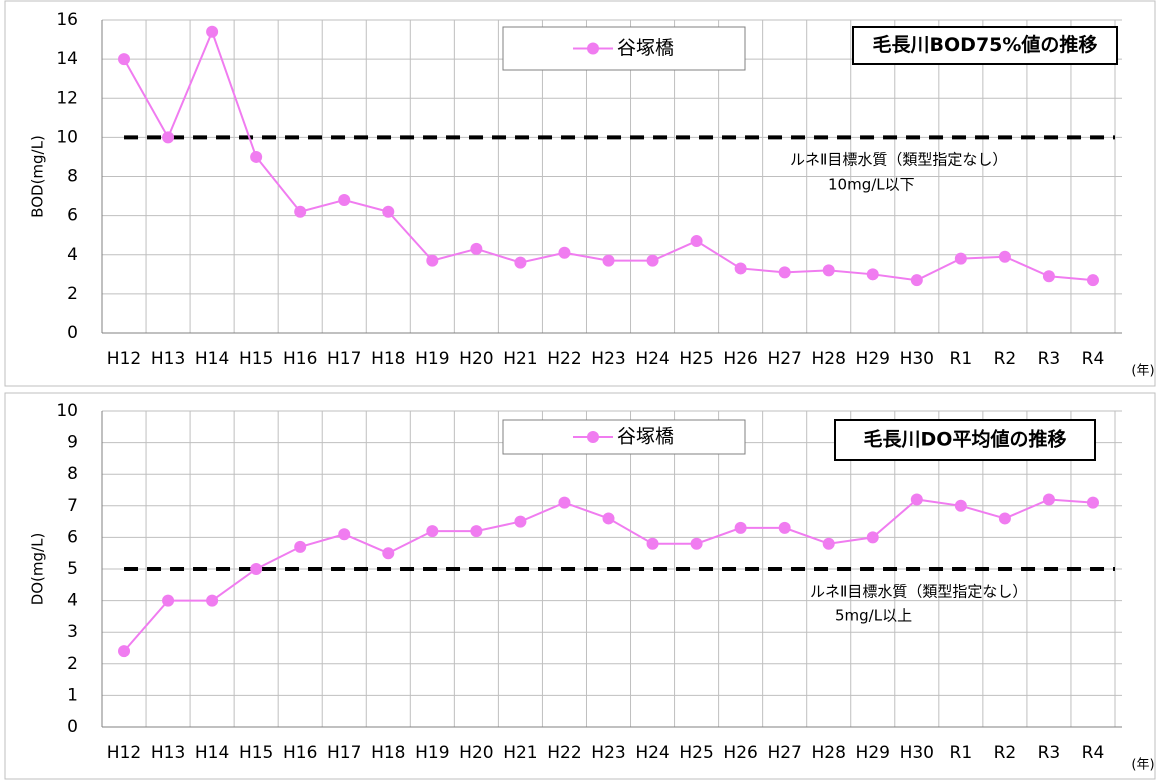 The height and width of the screenshot is (781, 1160). I want to click on y-tick-label: 3, so click(72, 632).